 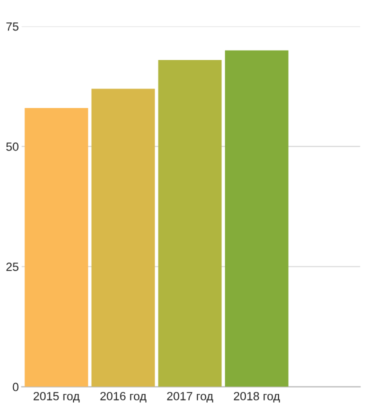 What do you see at coordinates (12, 146) in the screenshot?
I see `y-tick-label: 50` at bounding box center [12, 146].